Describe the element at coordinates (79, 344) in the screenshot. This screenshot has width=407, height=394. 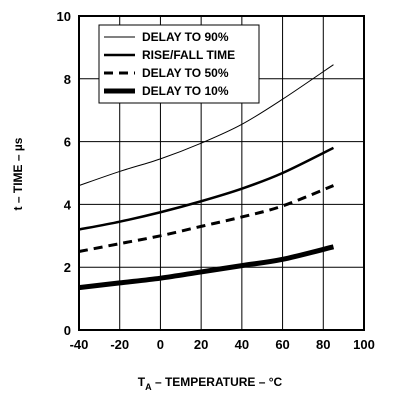
I see `x-tick-label: -40` at that location.